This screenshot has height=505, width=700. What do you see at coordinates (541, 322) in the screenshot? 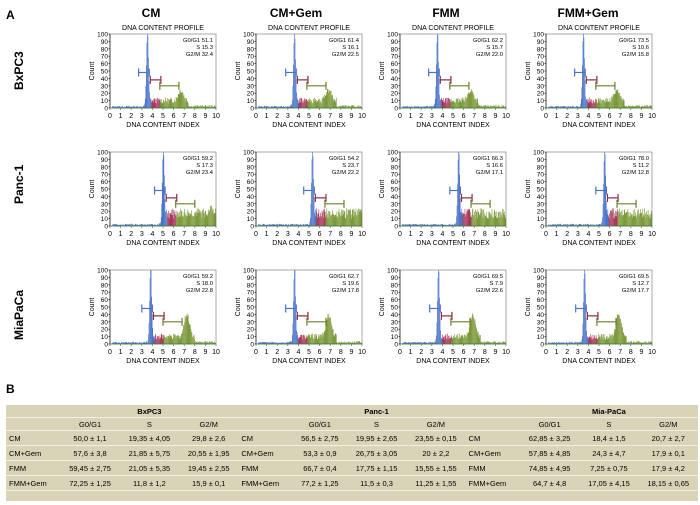
I see `y-tick-label: 30` at bounding box center [541, 322].